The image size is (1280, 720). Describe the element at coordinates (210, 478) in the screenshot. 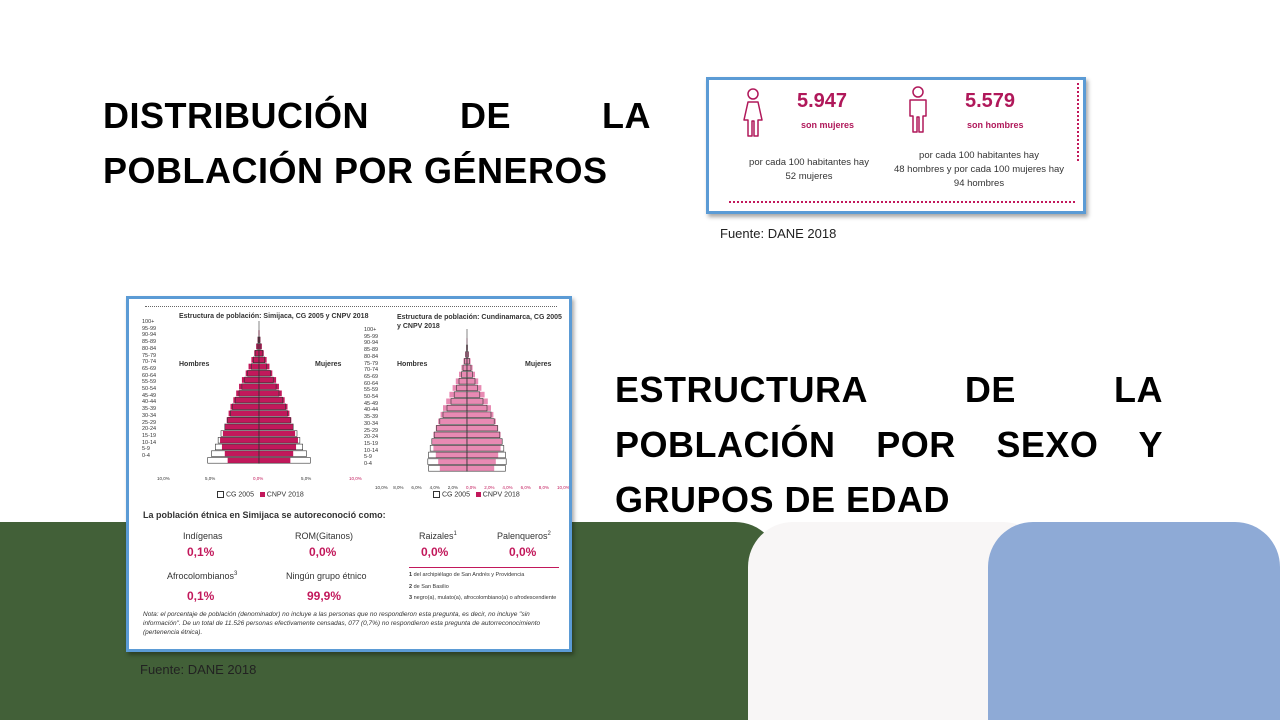

I see `x-tick-label: 5,0%` at that location.